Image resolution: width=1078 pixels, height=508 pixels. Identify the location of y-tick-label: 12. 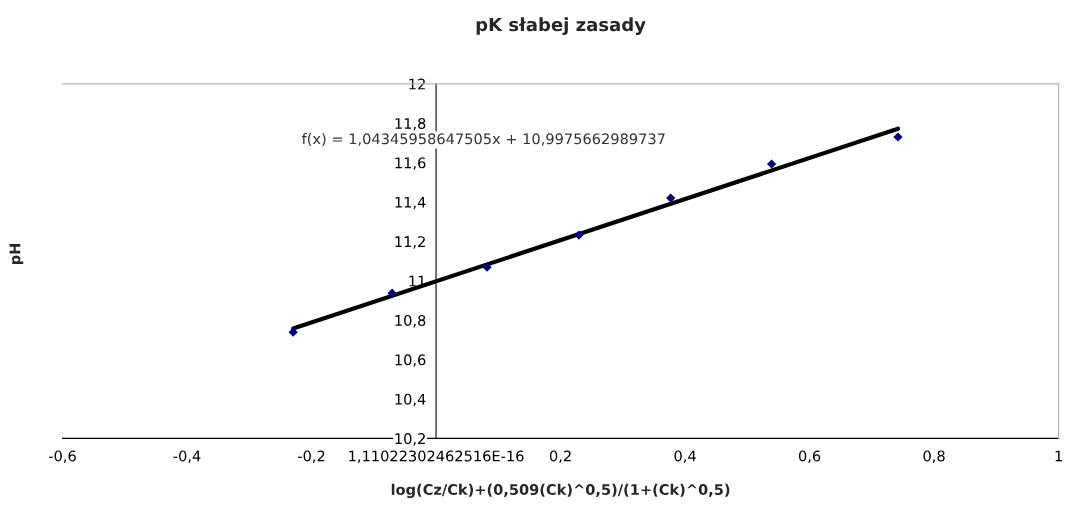
(417, 84).